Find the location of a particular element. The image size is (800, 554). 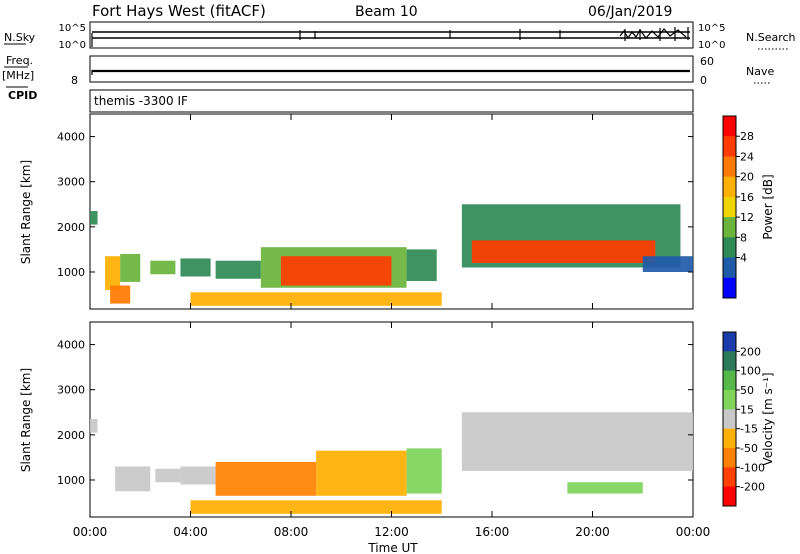

time-tick-label: 12:00 is located at coordinates (391, 532).